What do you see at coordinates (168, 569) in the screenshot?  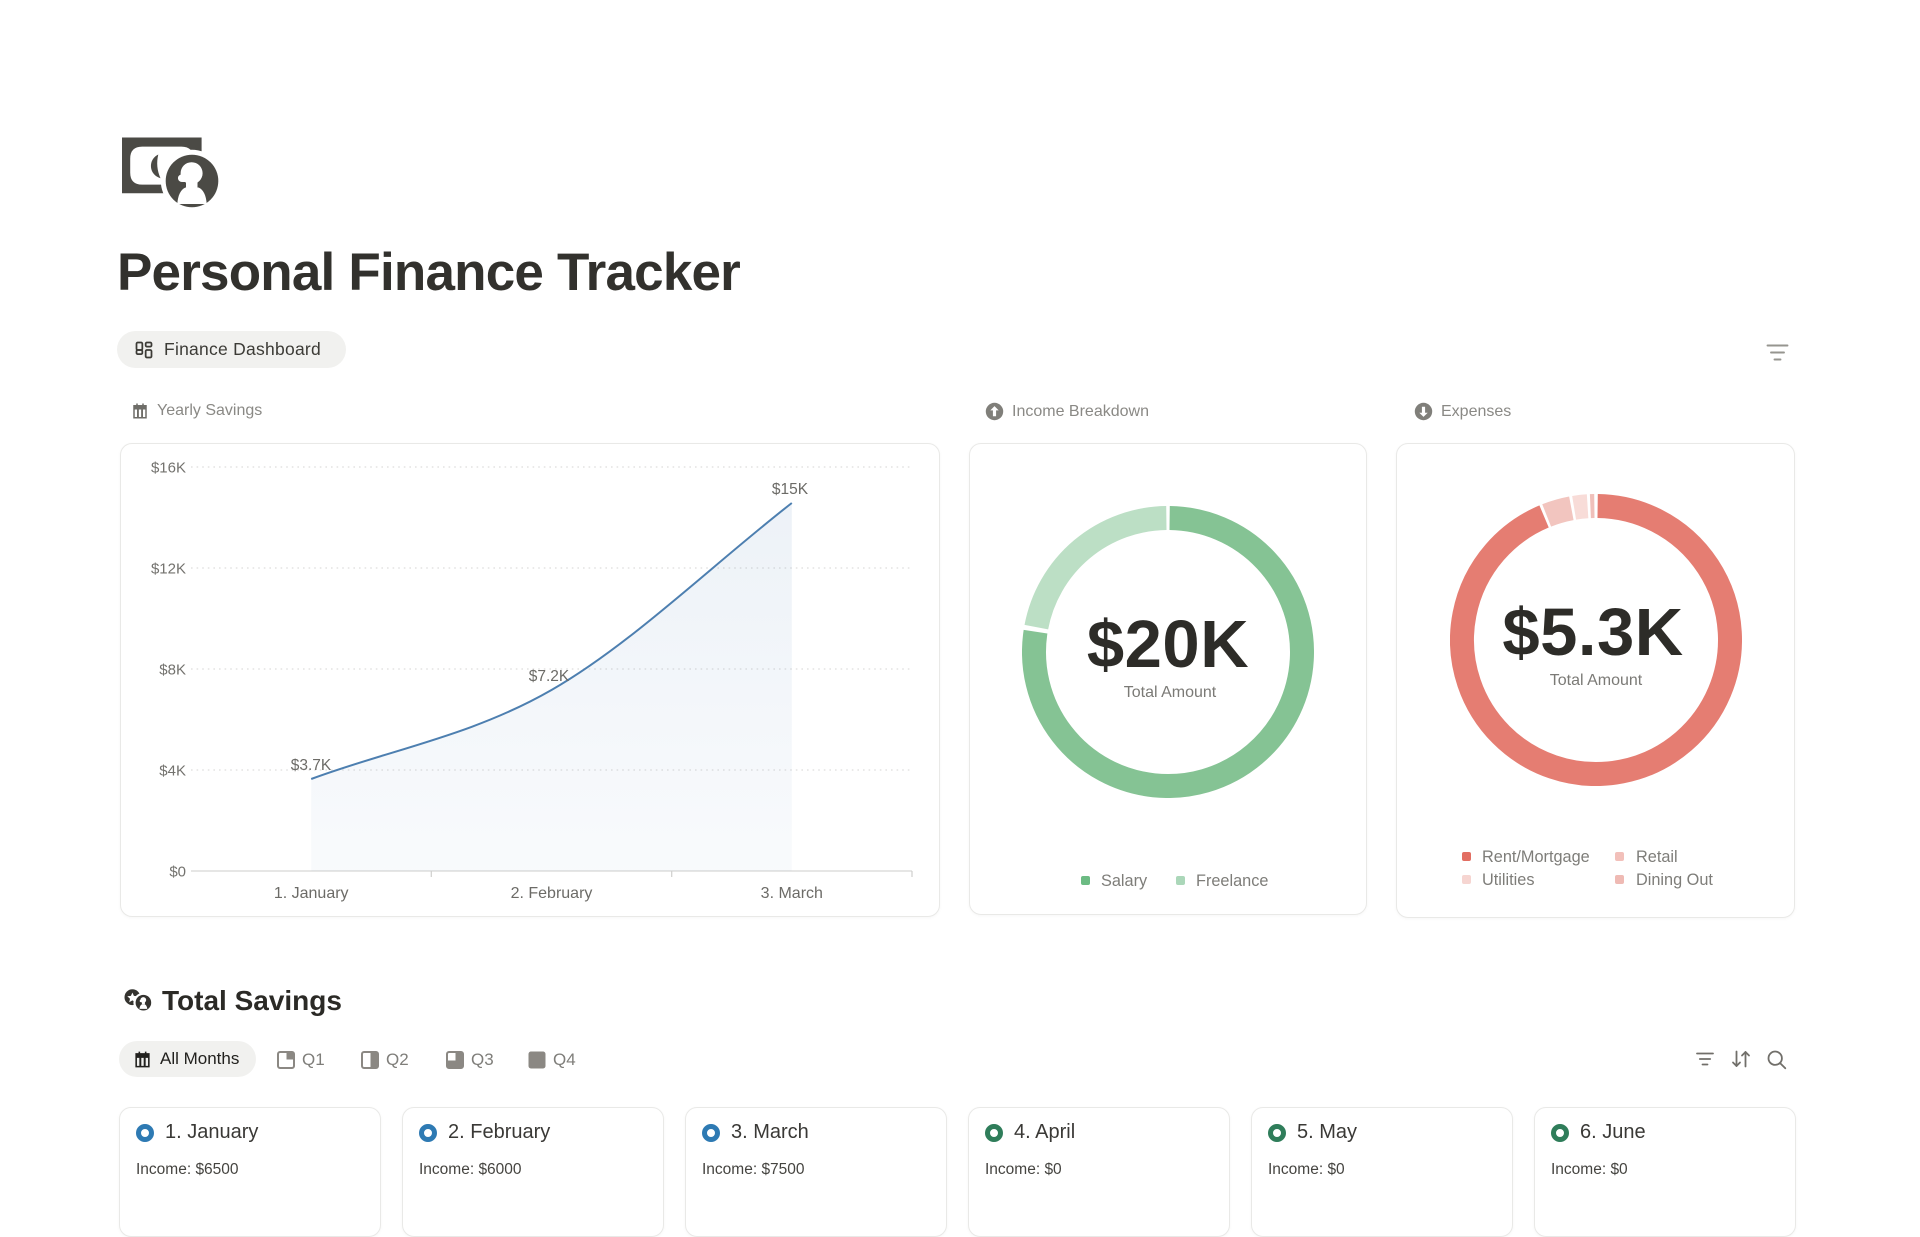 I see `svg-text: $12K` at bounding box center [168, 569].